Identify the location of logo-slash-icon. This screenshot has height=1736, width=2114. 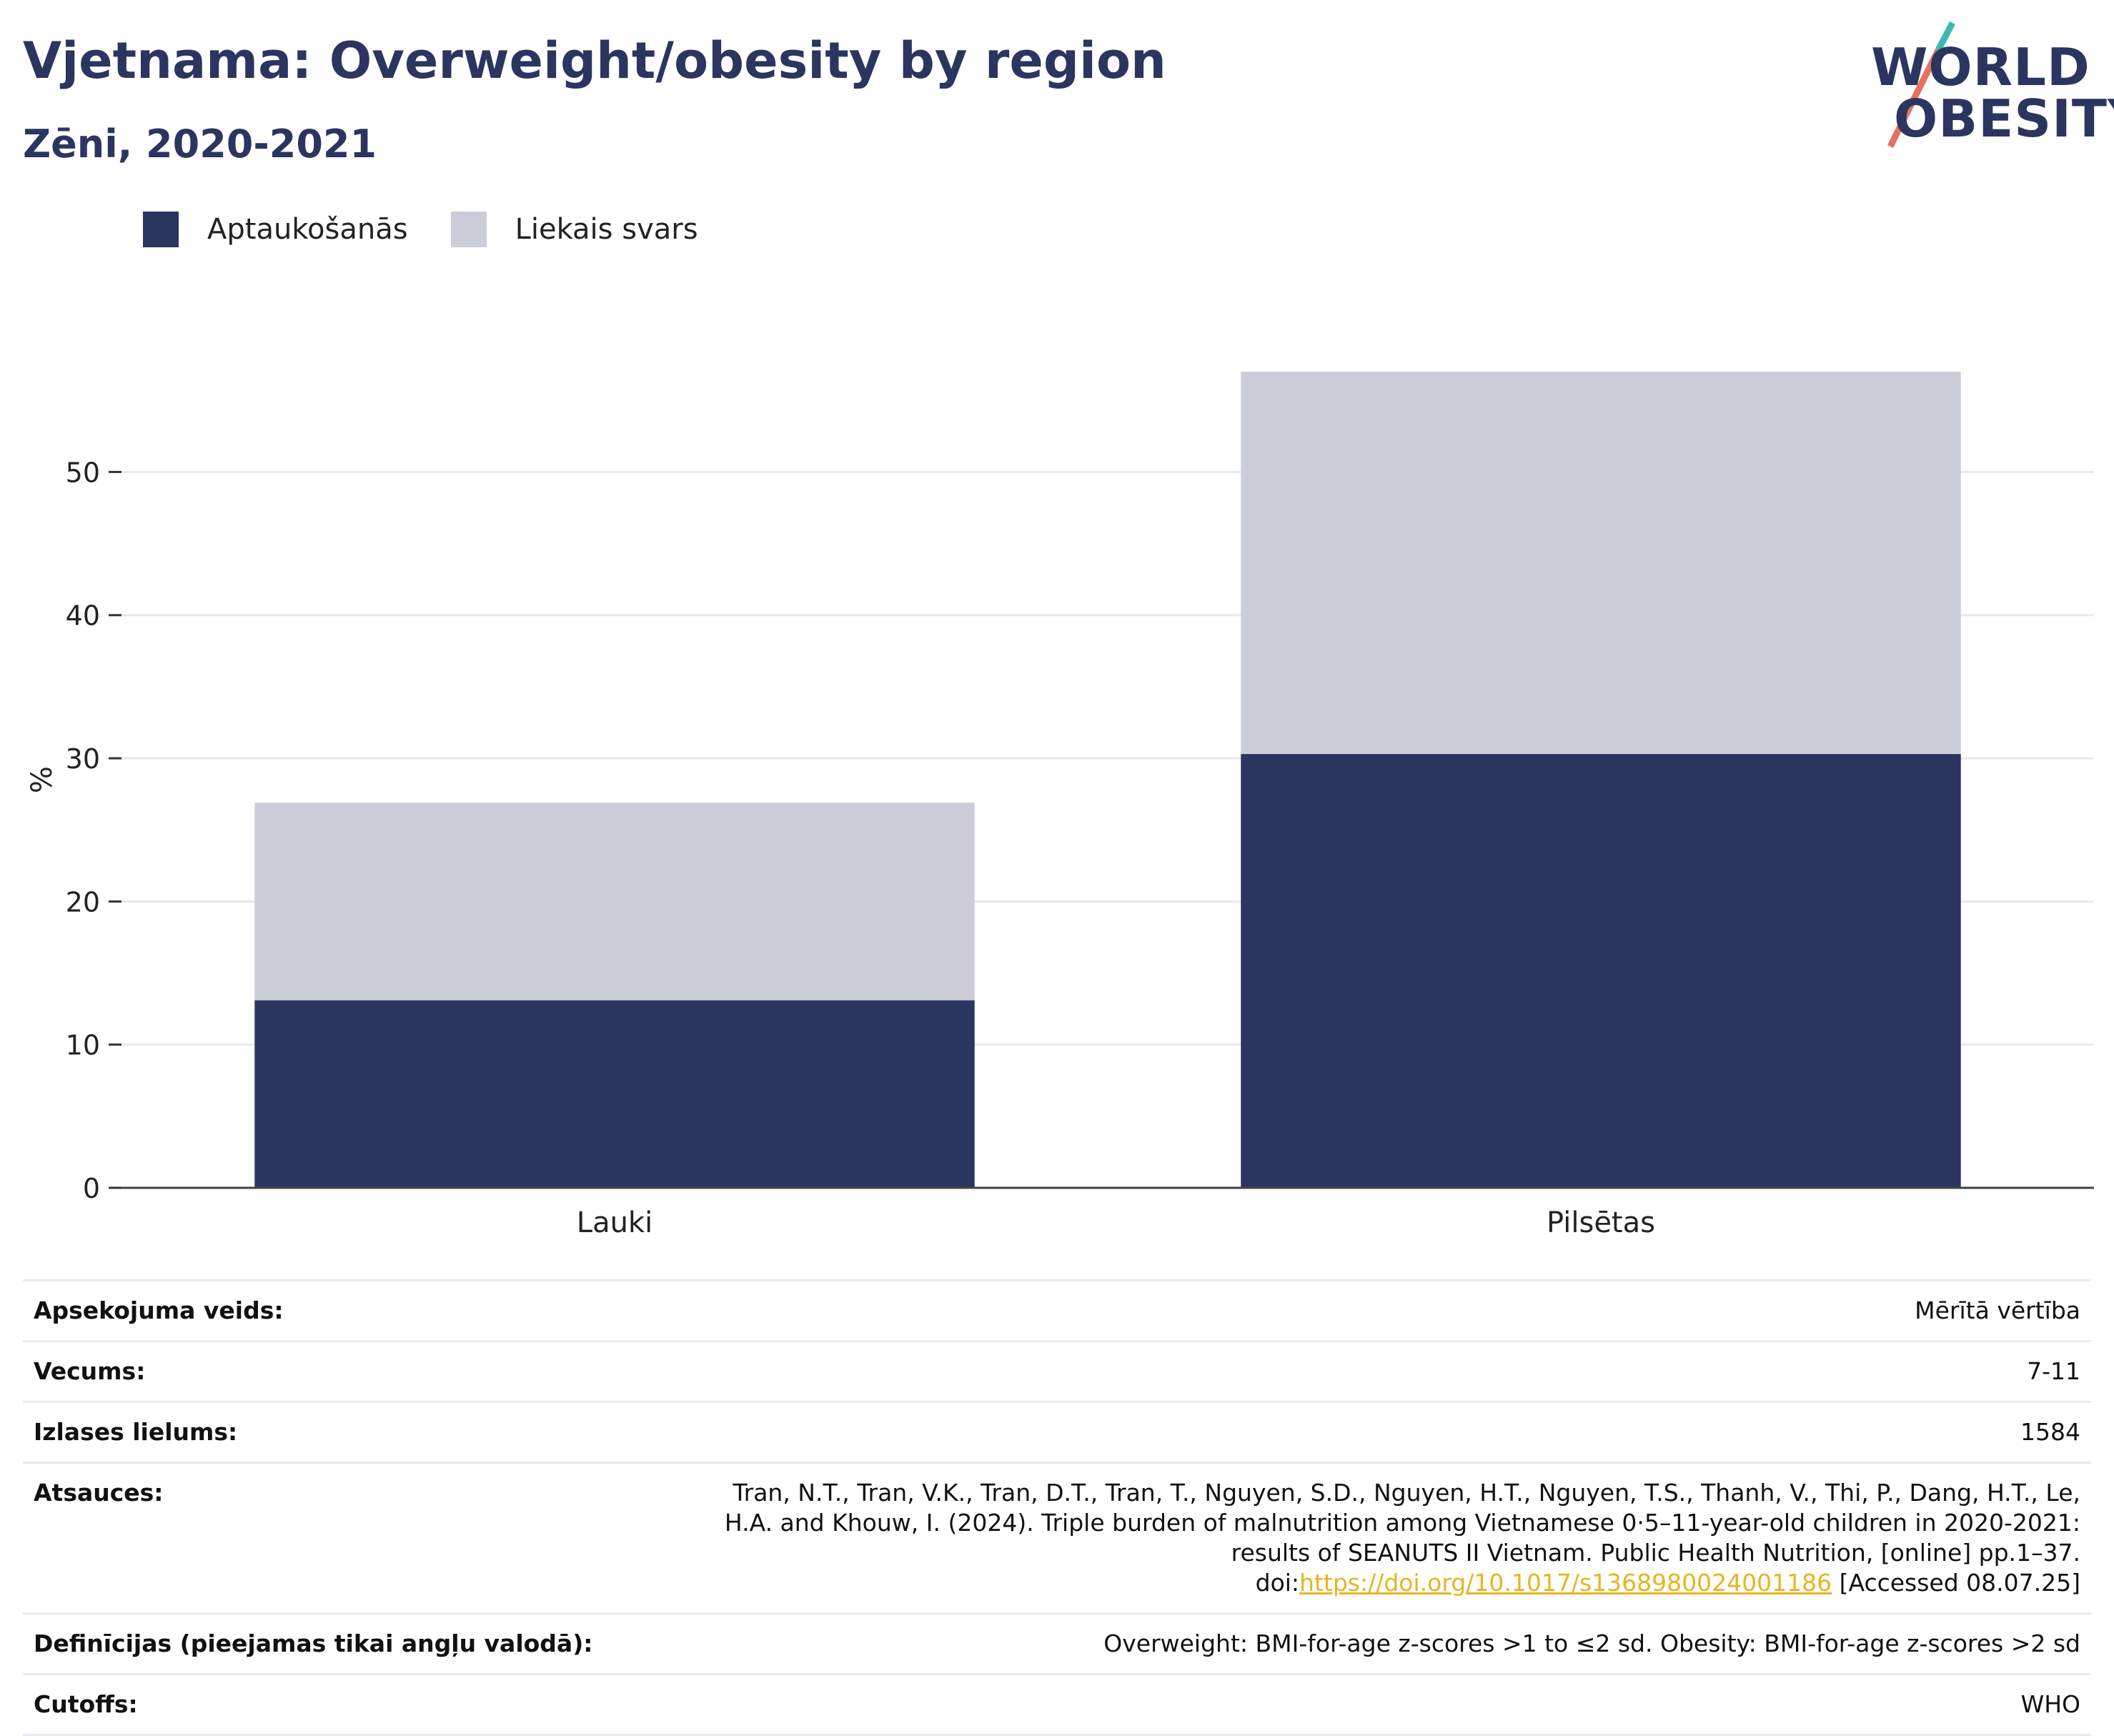
(1921, 85).